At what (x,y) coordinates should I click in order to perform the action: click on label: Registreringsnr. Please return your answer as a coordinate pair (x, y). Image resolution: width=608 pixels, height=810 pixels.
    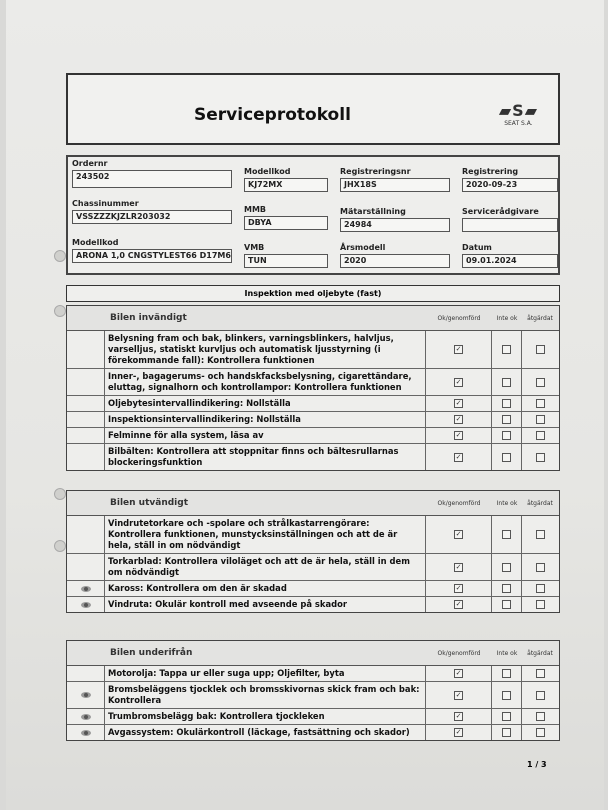
    Looking at the image, I should click on (375, 171).